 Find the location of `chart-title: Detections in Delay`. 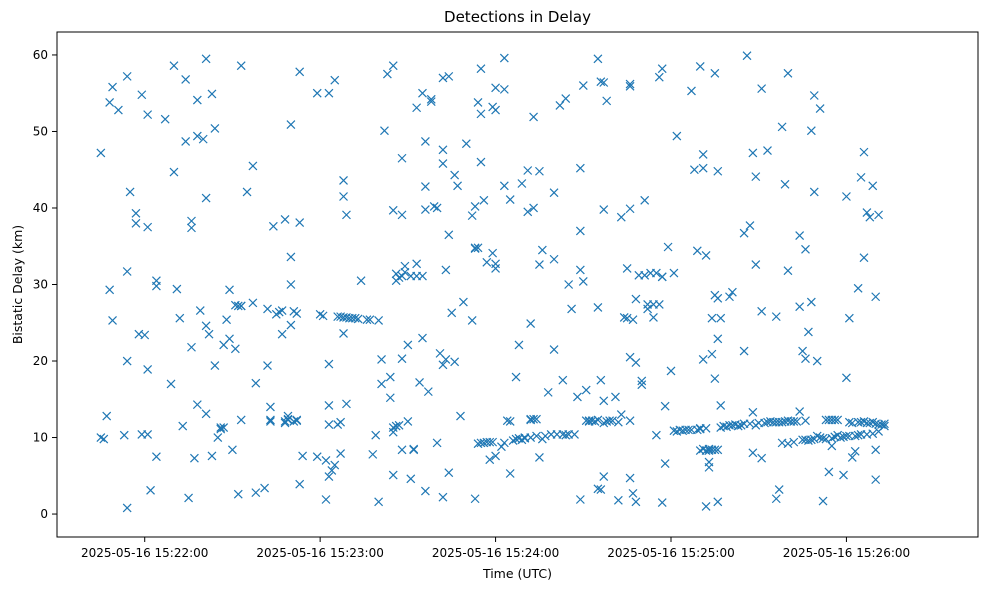

chart-title: Detections in Delay is located at coordinates (517, 17).